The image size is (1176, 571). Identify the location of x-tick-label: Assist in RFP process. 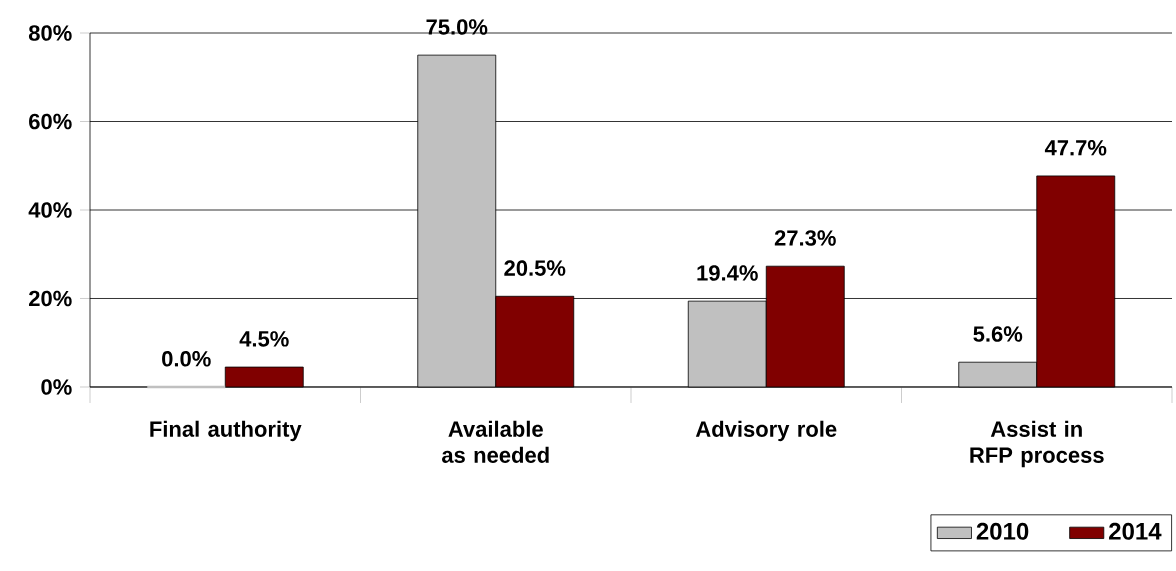
(1037, 444).